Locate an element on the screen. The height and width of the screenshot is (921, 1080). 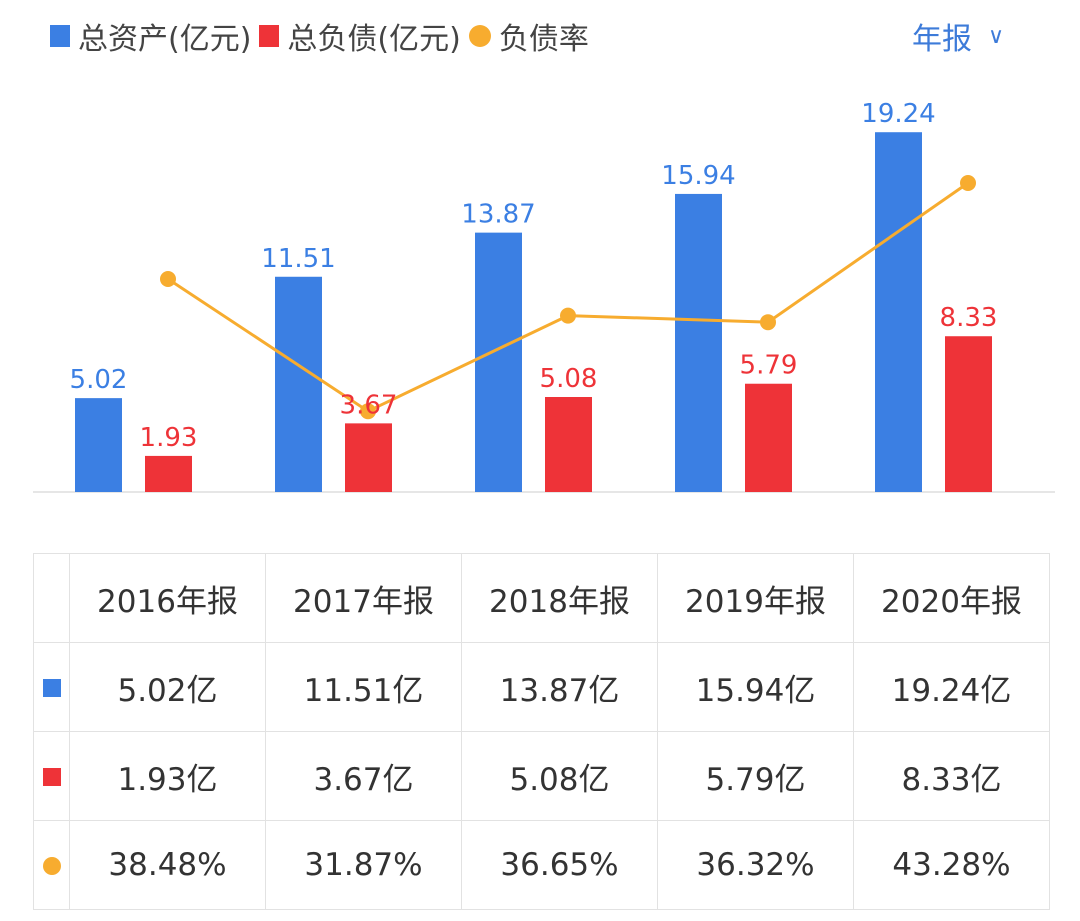
table-cell: 8.33亿 is located at coordinates (951, 776).